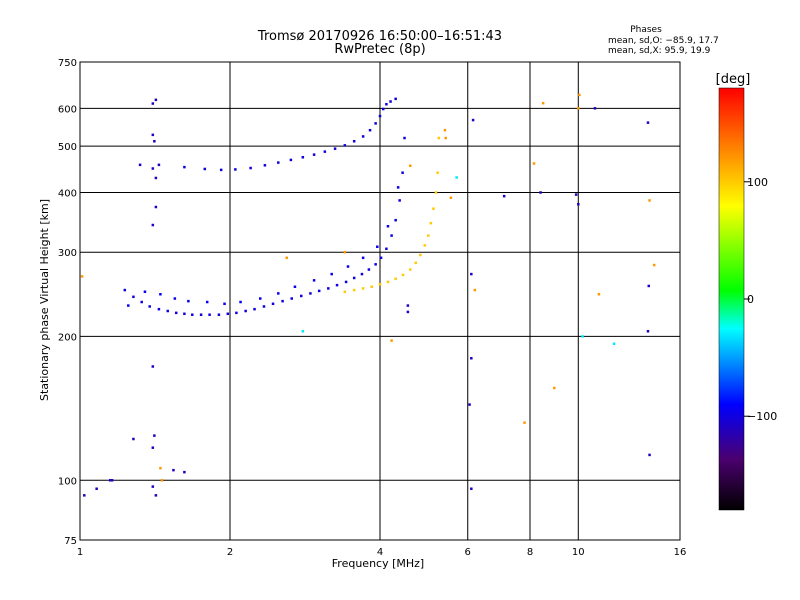 This screenshot has height=600, width=800. What do you see at coordinates (458, 261) in the screenshot?
I see `series-scattered-echoes-low-phase` at bounding box center [458, 261].